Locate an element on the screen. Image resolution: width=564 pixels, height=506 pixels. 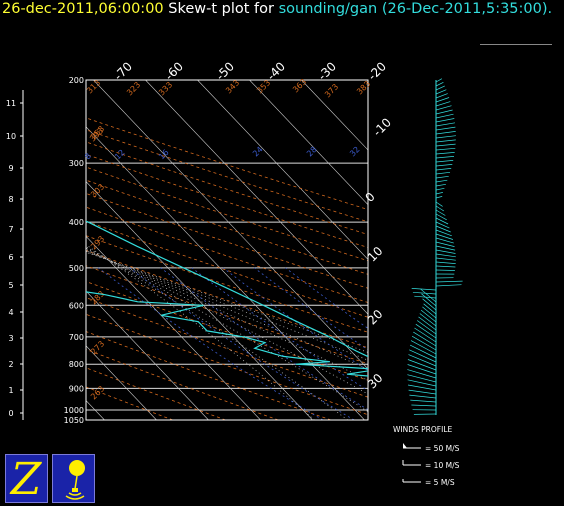
wind-legend-item: = 5 M/S is located at coordinates (440, 482).